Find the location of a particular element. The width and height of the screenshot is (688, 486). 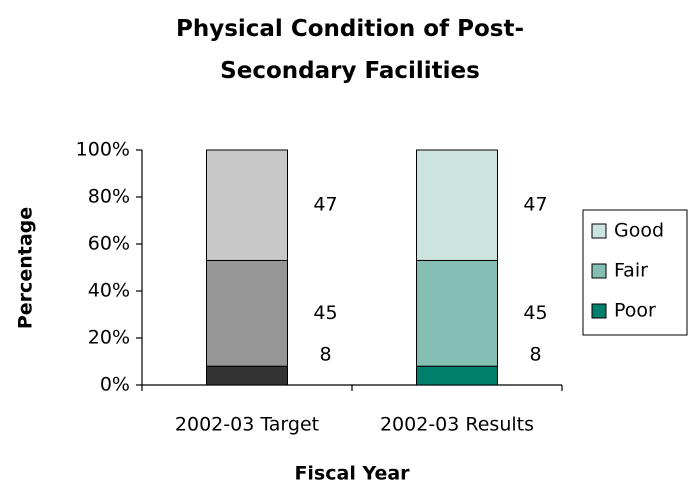

y-tick-label: 100% is located at coordinates (103, 150).